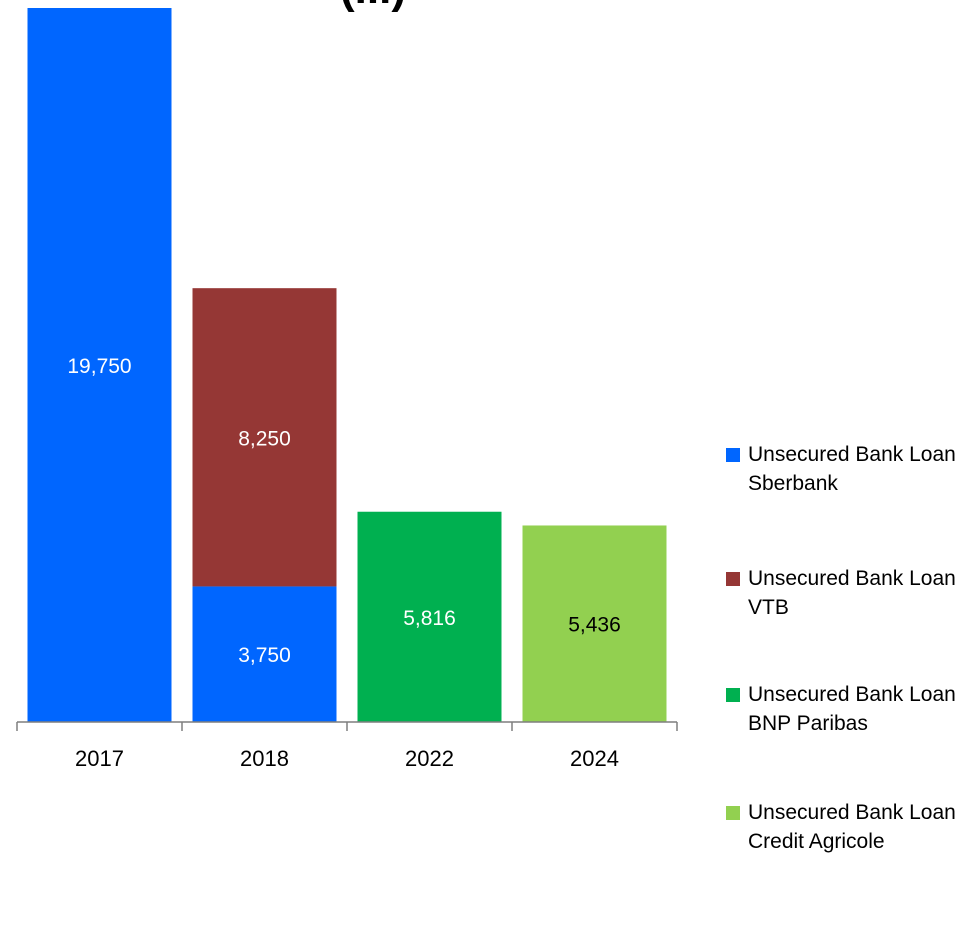 The width and height of the screenshot is (972, 939). I want to click on bar-unsecured-bank-loan-vtb-2018, so click(264, 437).